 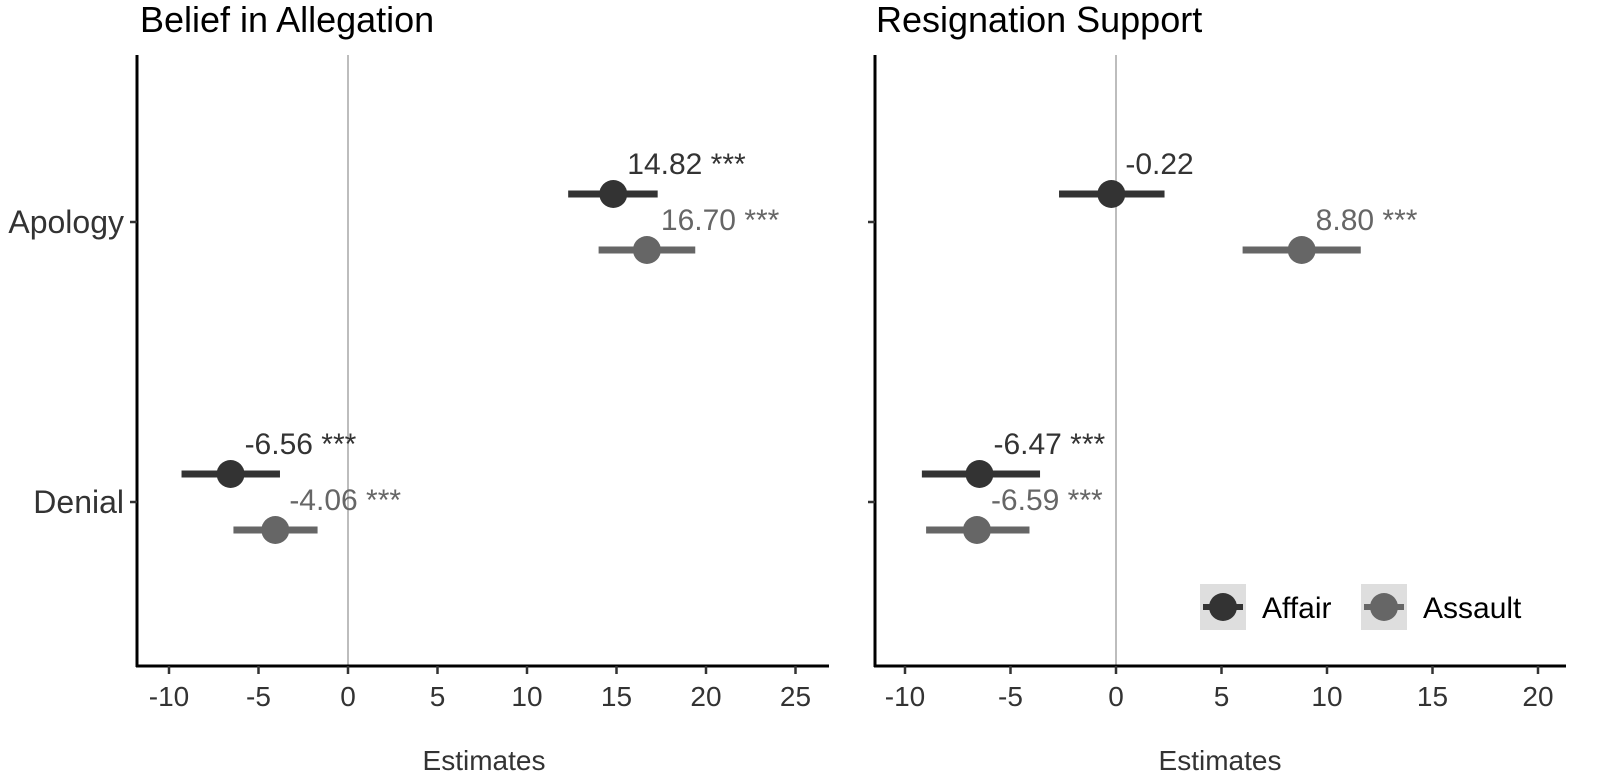 What do you see at coordinates (287, 20) in the screenshot?
I see `panel-title: Belief in Allegation` at bounding box center [287, 20].